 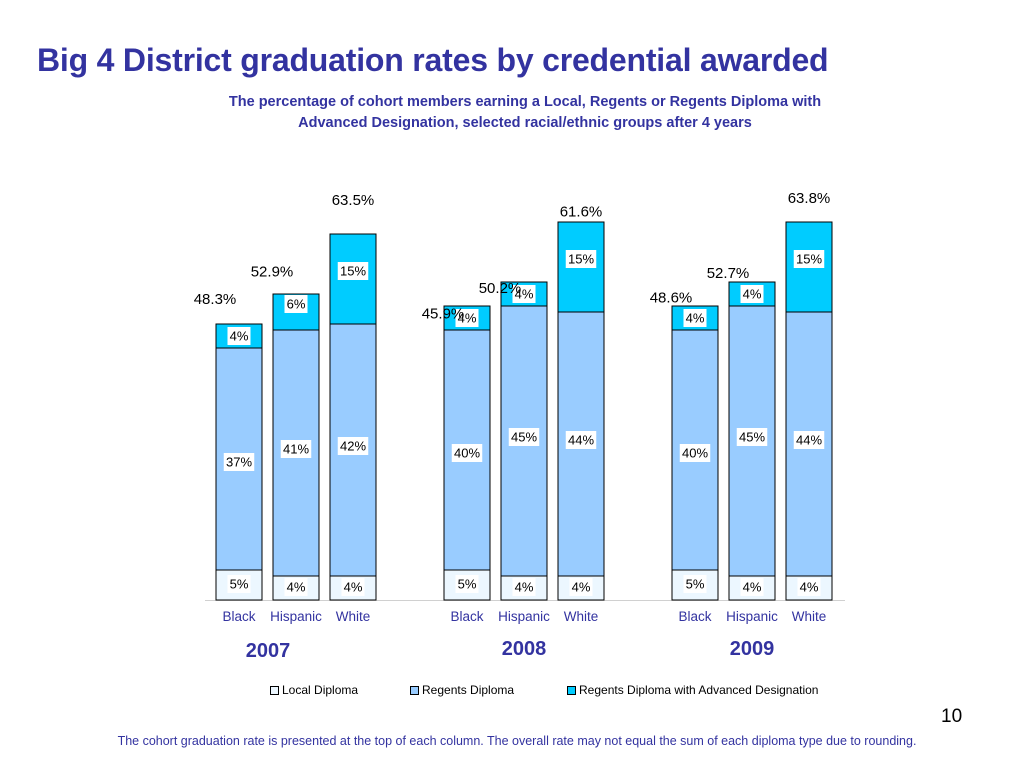 I want to click on label-local-g2009-black-box, so click(x=695, y=584).